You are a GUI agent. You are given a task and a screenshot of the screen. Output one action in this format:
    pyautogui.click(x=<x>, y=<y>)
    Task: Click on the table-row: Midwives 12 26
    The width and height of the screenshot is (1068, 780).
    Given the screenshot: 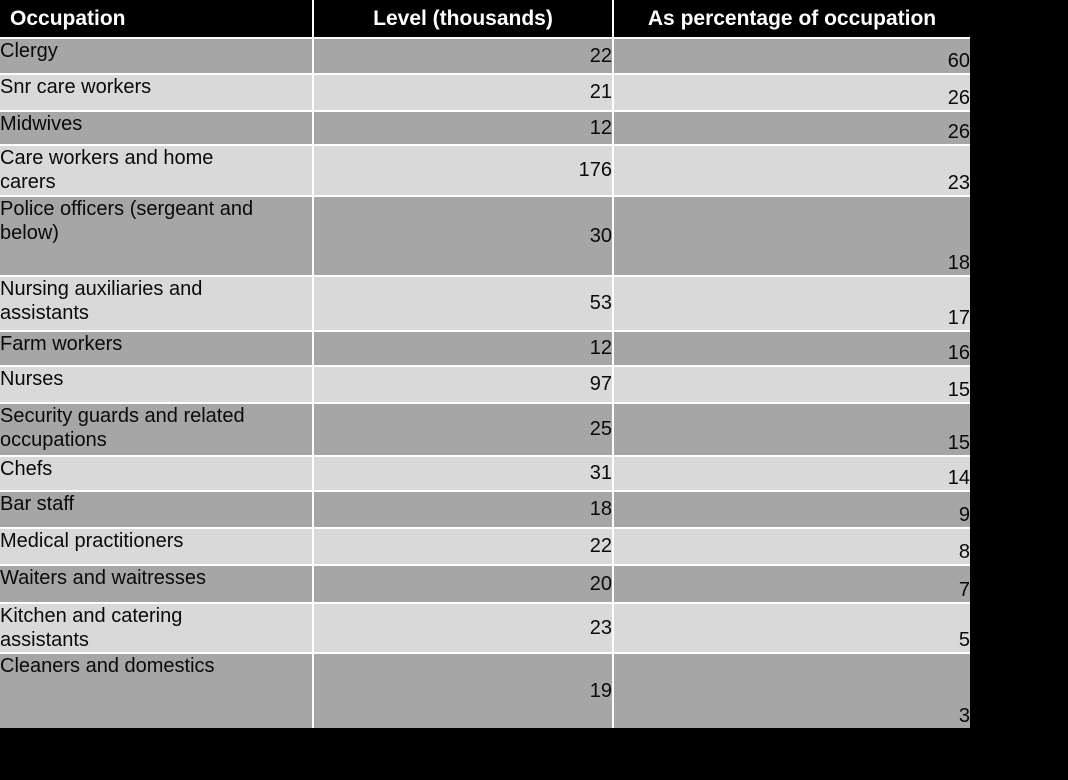 What is the action you would take?
    pyautogui.click(x=485, y=128)
    